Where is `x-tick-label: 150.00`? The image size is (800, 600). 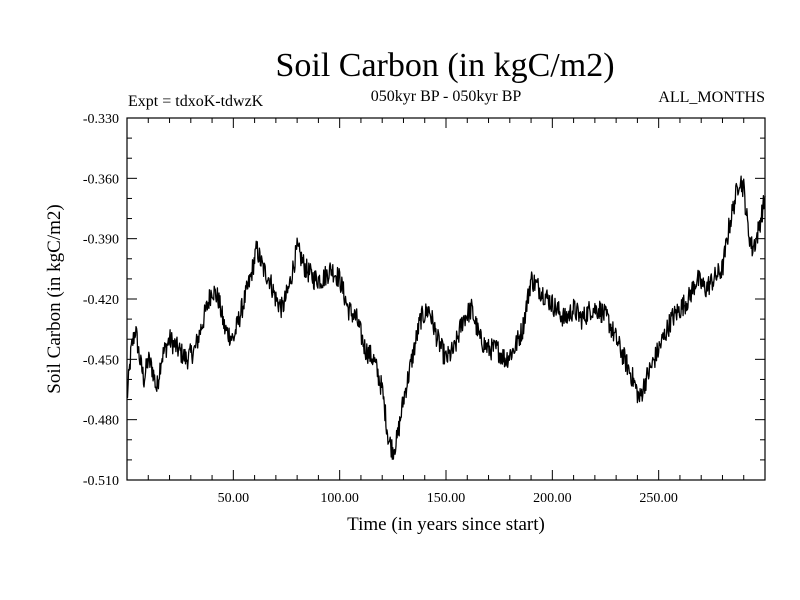 x-tick-label: 150.00 is located at coordinates (446, 498).